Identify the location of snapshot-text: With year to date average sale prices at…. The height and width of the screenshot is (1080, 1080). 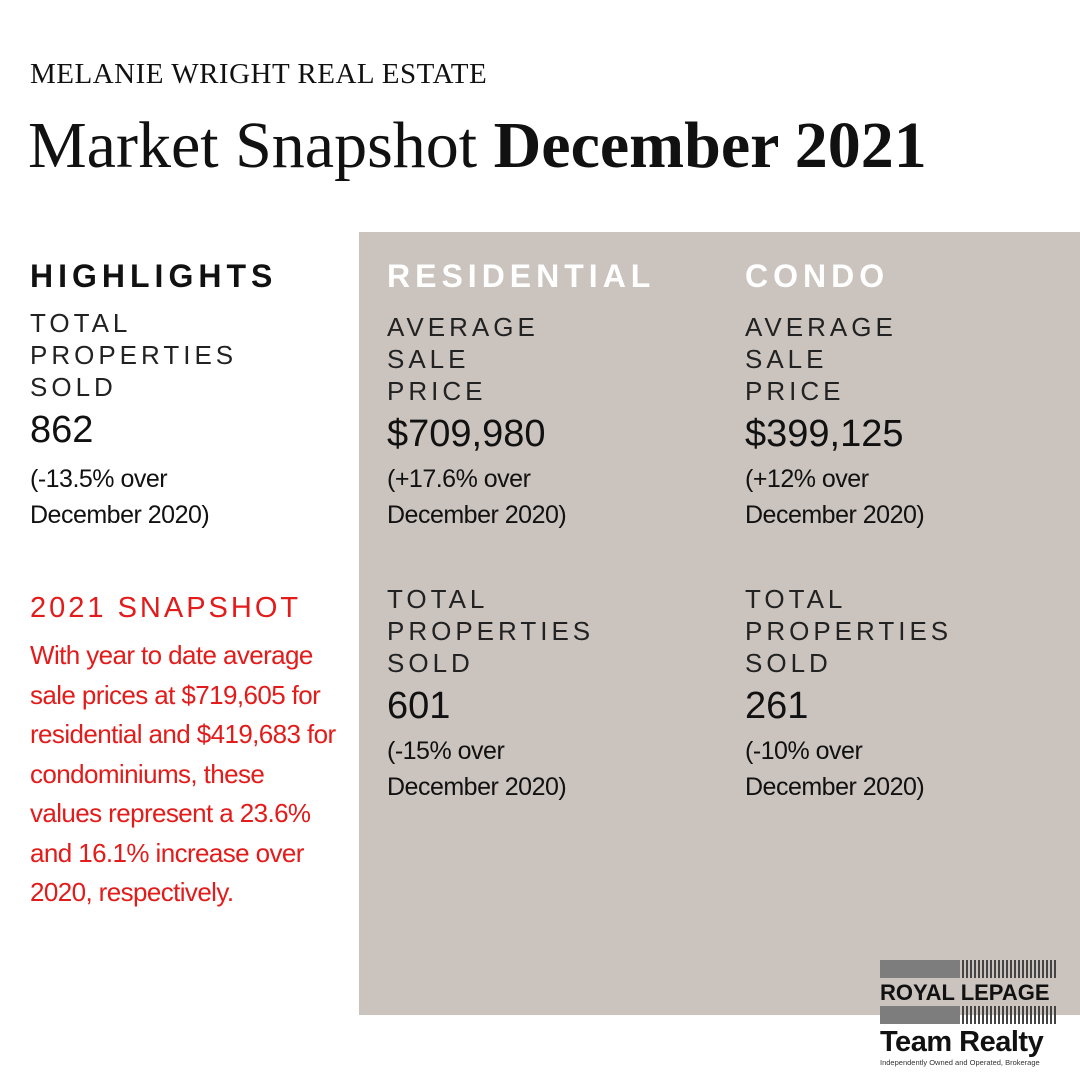
(183, 773).